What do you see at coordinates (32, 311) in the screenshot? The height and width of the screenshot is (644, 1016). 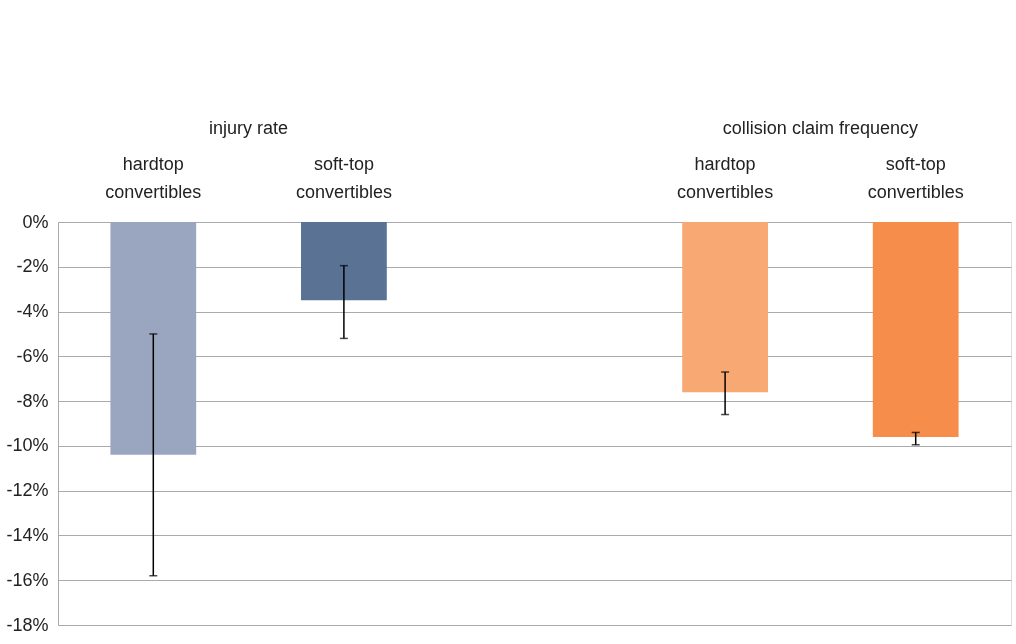 I see `y-tick-label: -4%` at bounding box center [32, 311].